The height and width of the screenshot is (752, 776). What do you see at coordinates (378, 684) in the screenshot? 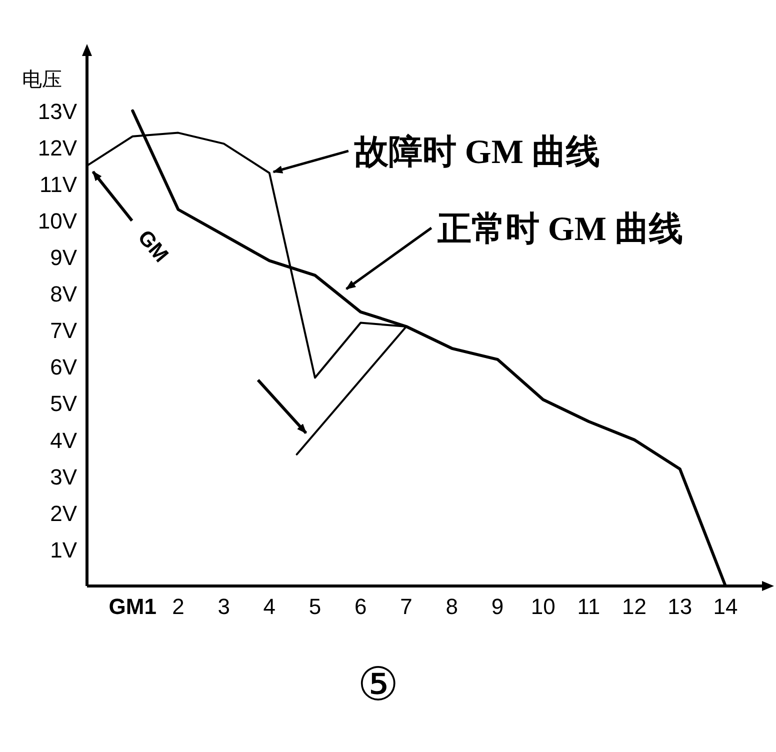
I see `annotation: ⑤` at bounding box center [378, 684].